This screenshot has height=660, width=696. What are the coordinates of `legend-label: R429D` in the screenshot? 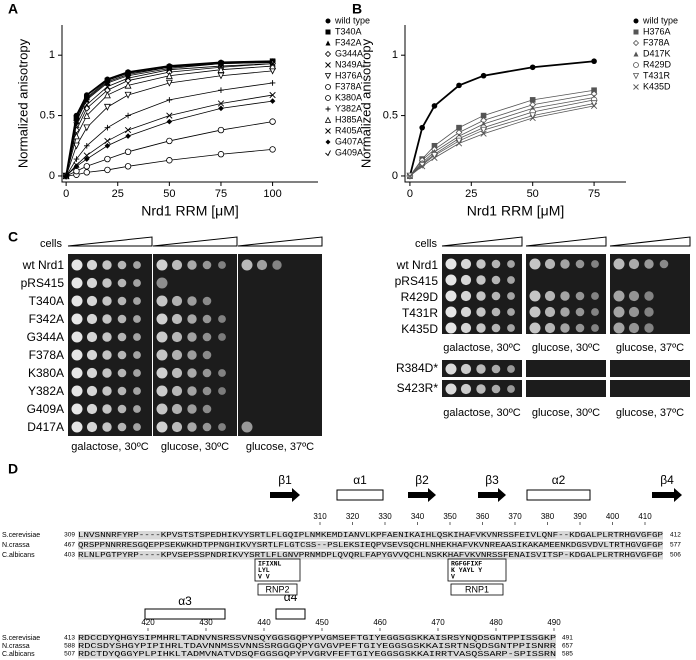 It's located at (657, 64).